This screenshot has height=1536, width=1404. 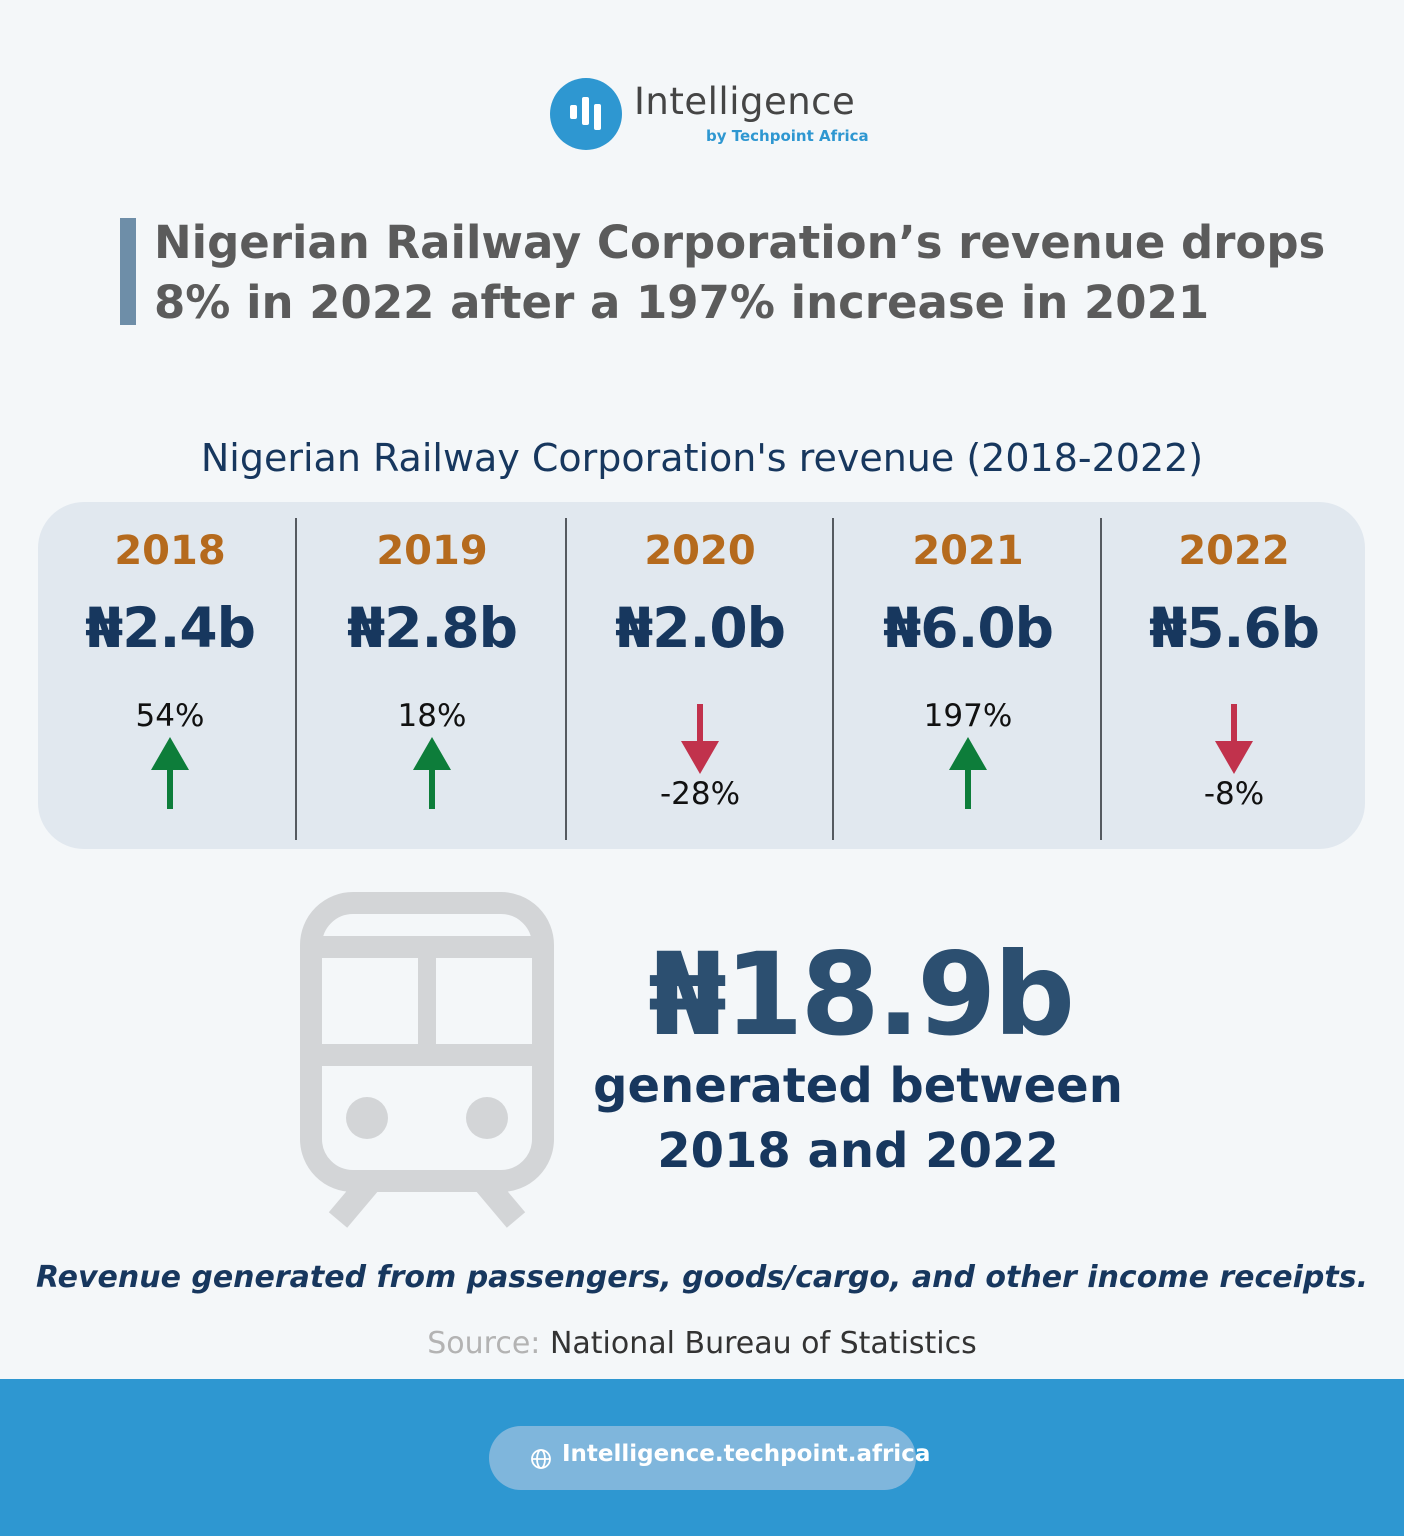 What do you see at coordinates (700, 628) in the screenshot?
I see `revenue-value: ₦2.0b` at bounding box center [700, 628].